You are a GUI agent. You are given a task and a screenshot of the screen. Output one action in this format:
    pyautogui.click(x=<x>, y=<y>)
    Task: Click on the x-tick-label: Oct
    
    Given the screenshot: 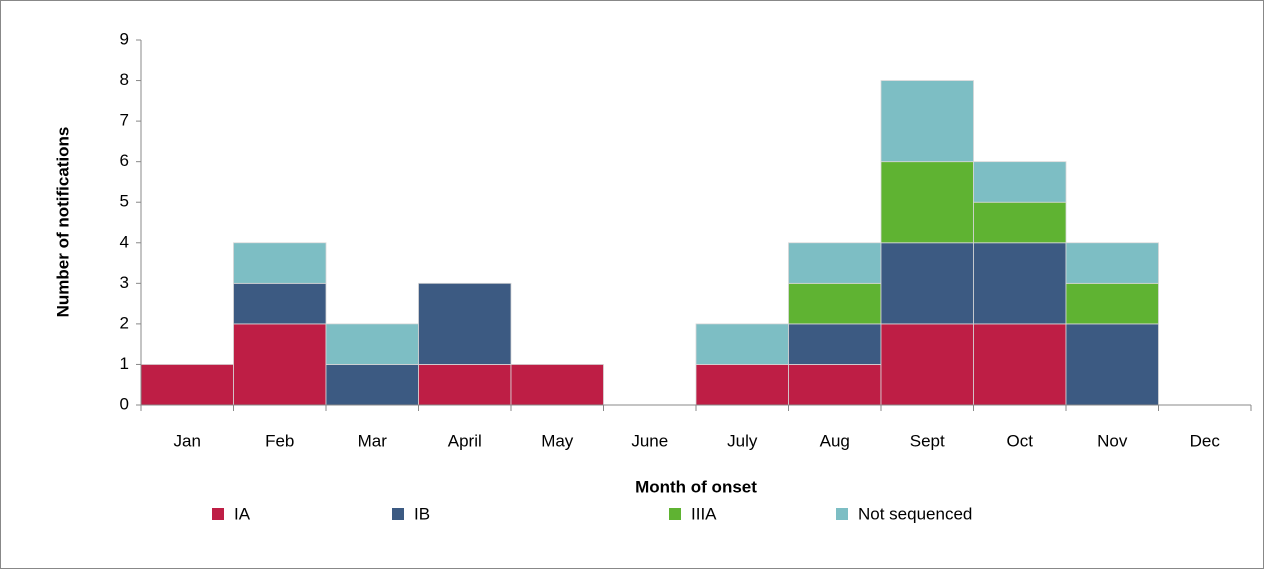 What is the action you would take?
    pyautogui.click(x=1020, y=440)
    